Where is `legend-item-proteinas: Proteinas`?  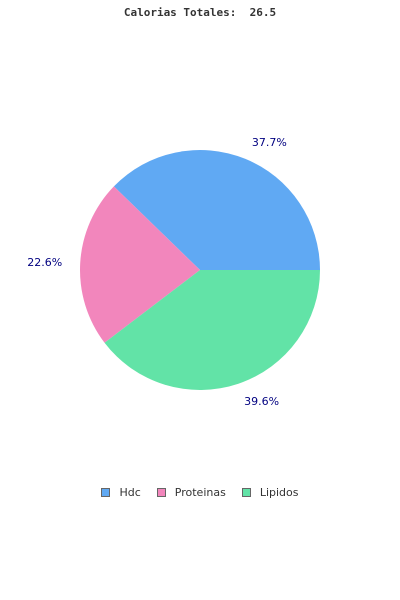 legend-item-proteinas: Proteinas is located at coordinates (191, 492).